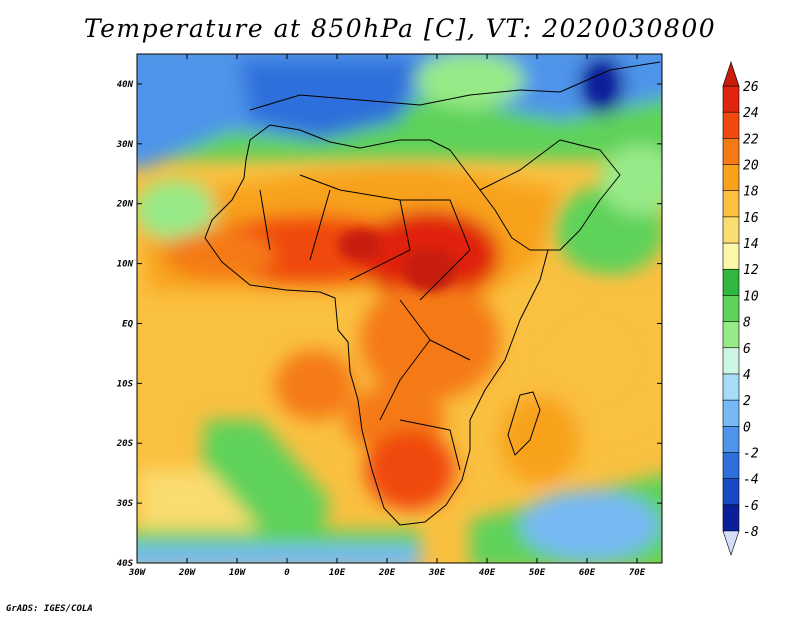  Describe the element at coordinates (287, 573) in the screenshot. I see `lon-tick-label: 0` at that location.